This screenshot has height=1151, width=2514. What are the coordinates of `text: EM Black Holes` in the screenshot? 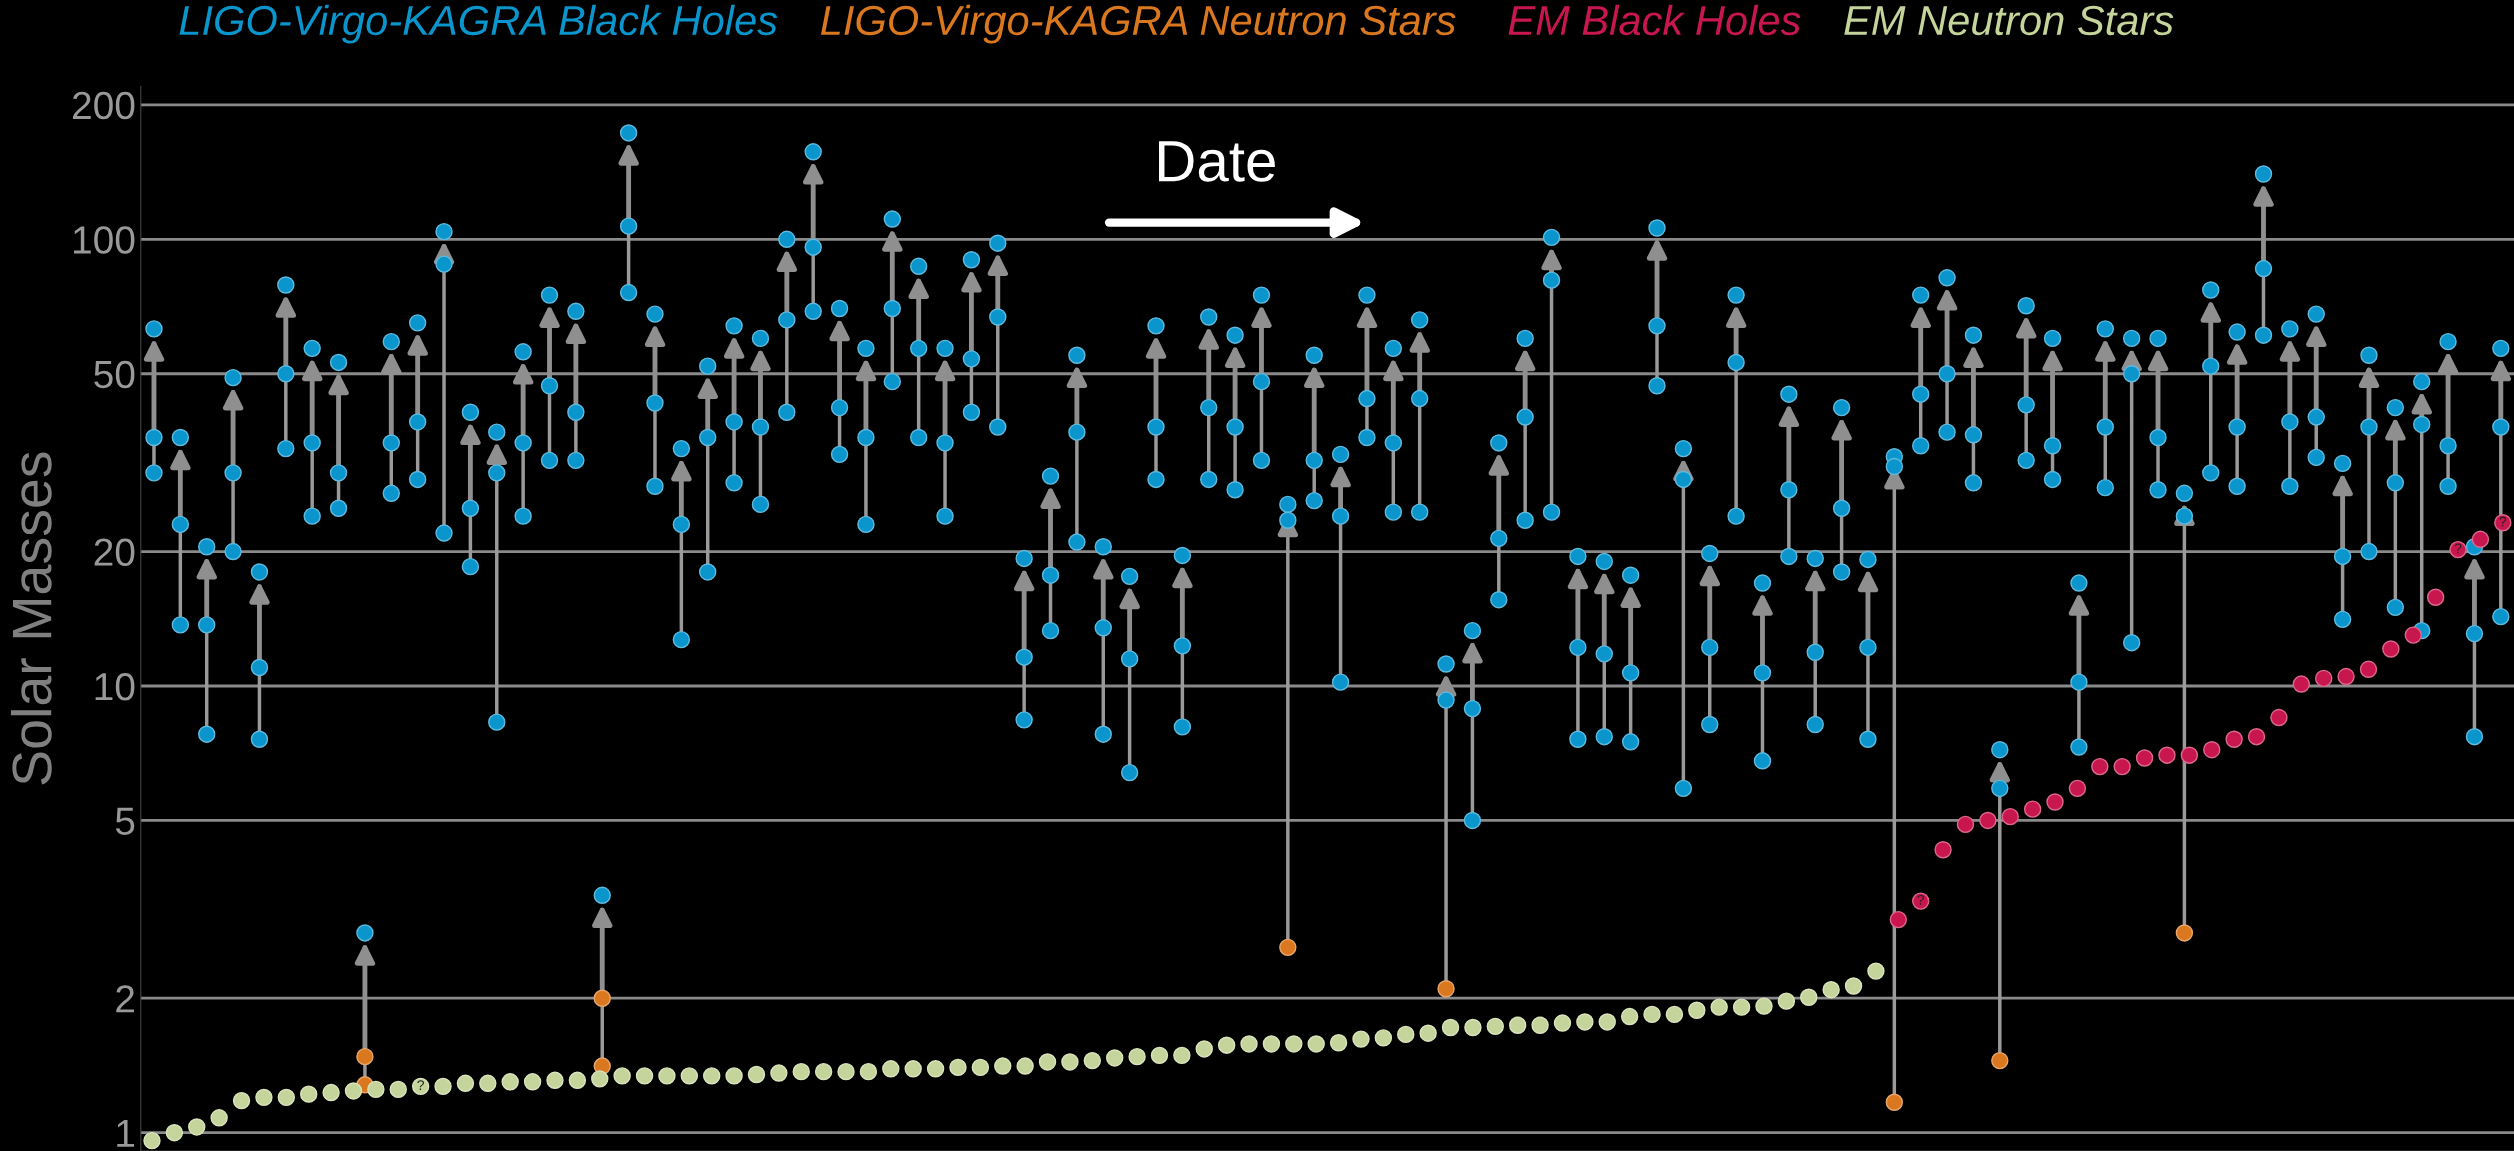 It's located at (1654, 20).